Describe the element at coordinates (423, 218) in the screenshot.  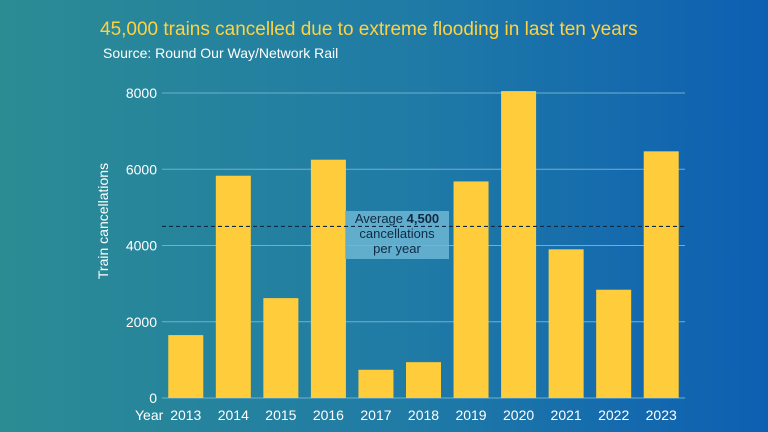
I see `average-label-value: 4,500` at that location.